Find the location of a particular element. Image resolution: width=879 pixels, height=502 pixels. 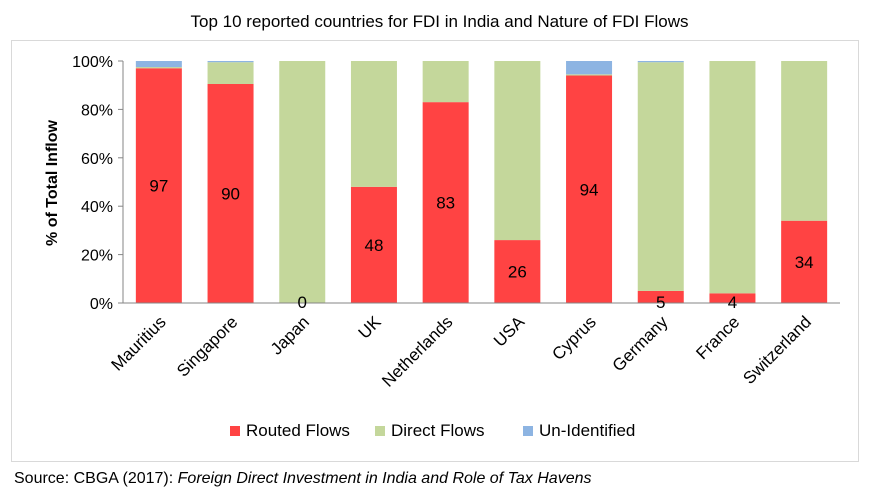

bar-un-identified-germany is located at coordinates (660, 62).